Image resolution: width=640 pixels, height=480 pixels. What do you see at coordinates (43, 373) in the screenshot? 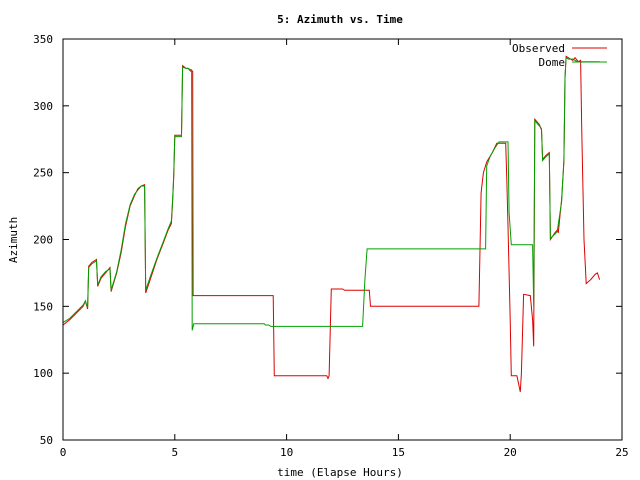
I see `y-tick-label: 100` at bounding box center [43, 373].